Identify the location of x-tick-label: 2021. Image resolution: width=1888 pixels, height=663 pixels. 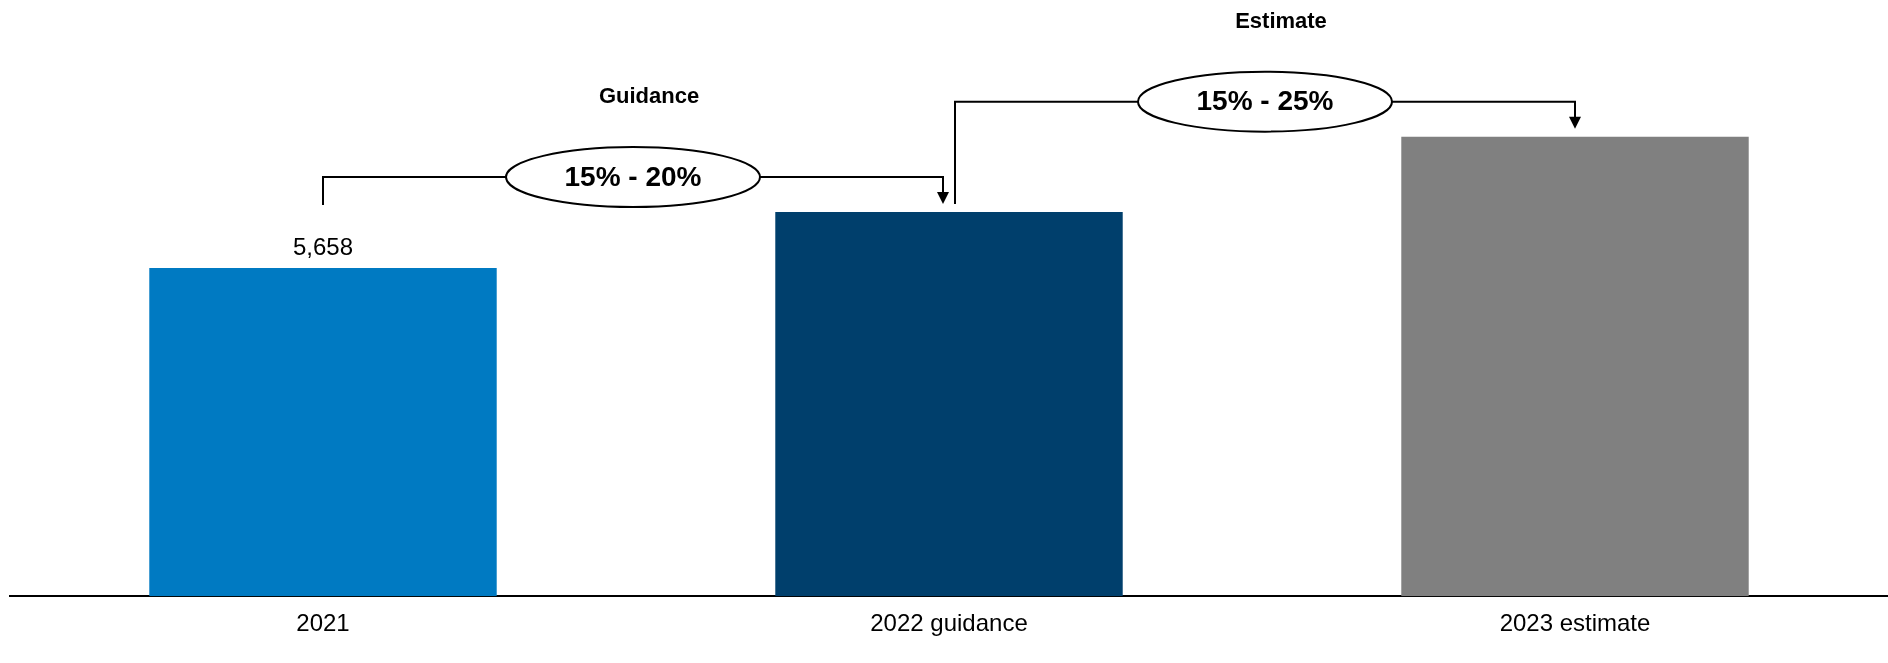
(323, 623).